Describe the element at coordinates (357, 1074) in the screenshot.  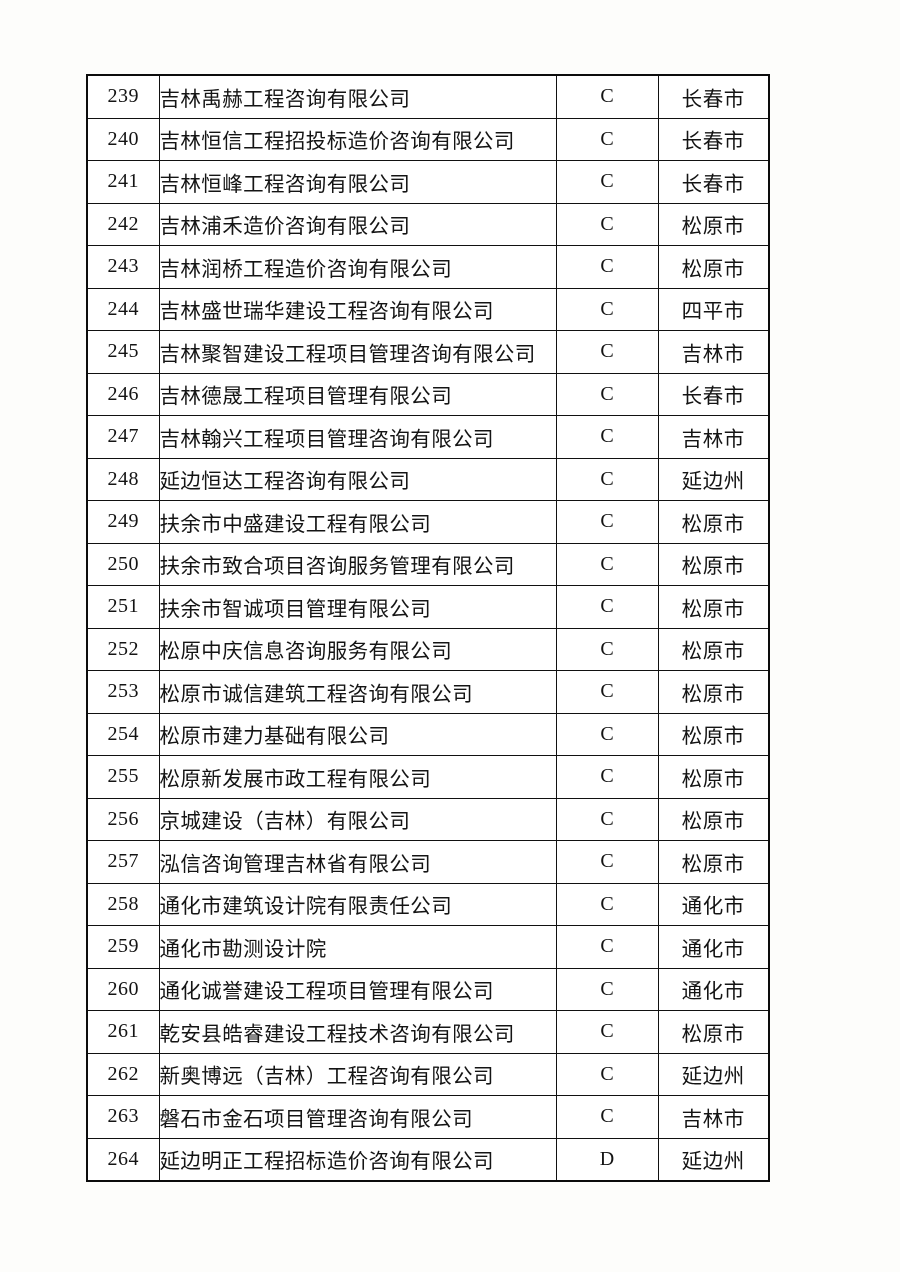
I see `company-name-cell: 新奥博远（吉林）工程咨询有限公司` at that location.